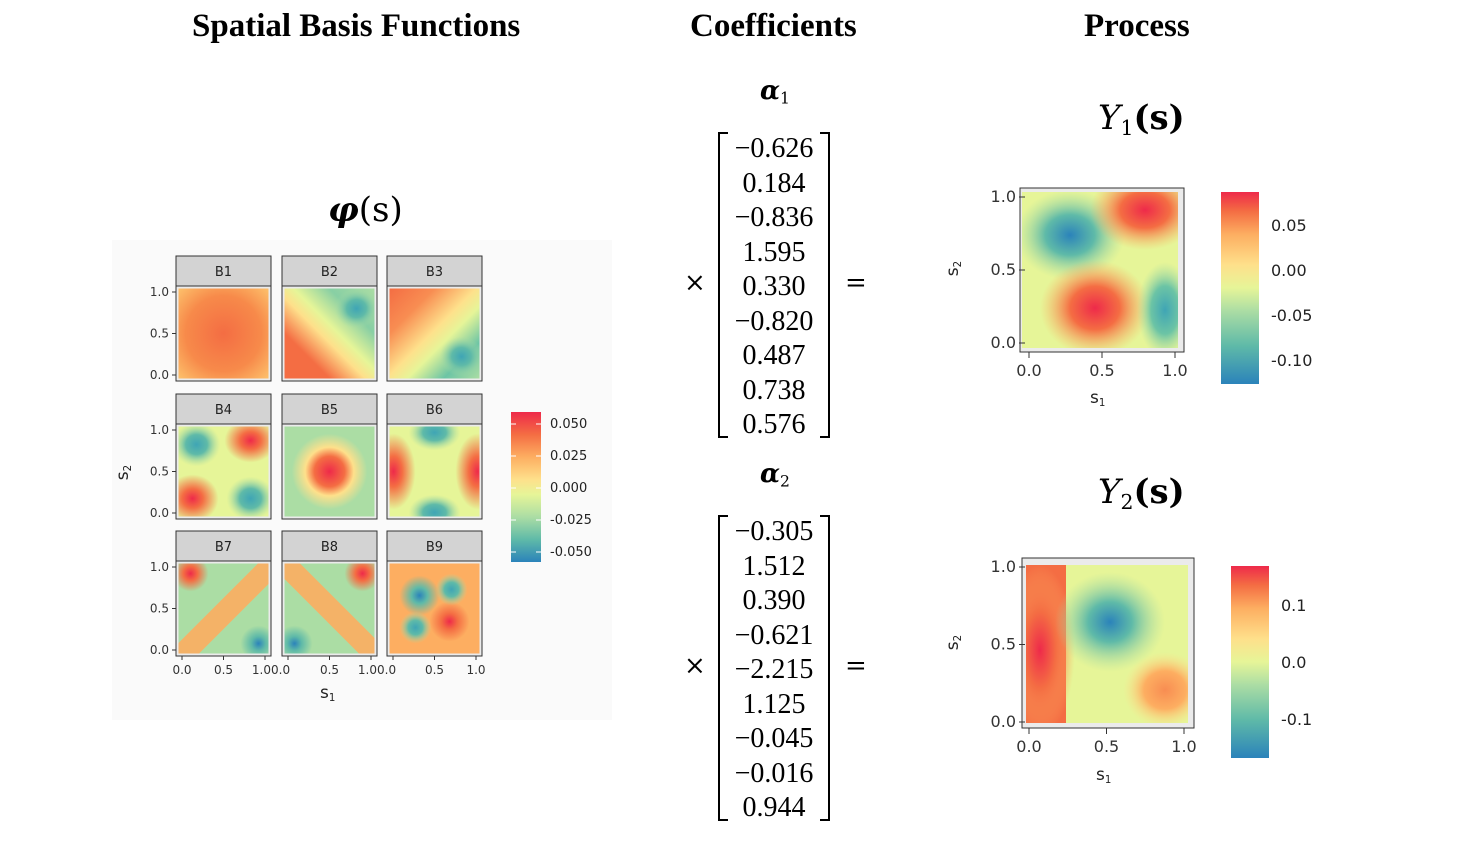 The height and width of the screenshot is (855, 1474). What do you see at coordinates (571, 552) in the screenshot?
I see `legend-label: -0.050` at bounding box center [571, 552].